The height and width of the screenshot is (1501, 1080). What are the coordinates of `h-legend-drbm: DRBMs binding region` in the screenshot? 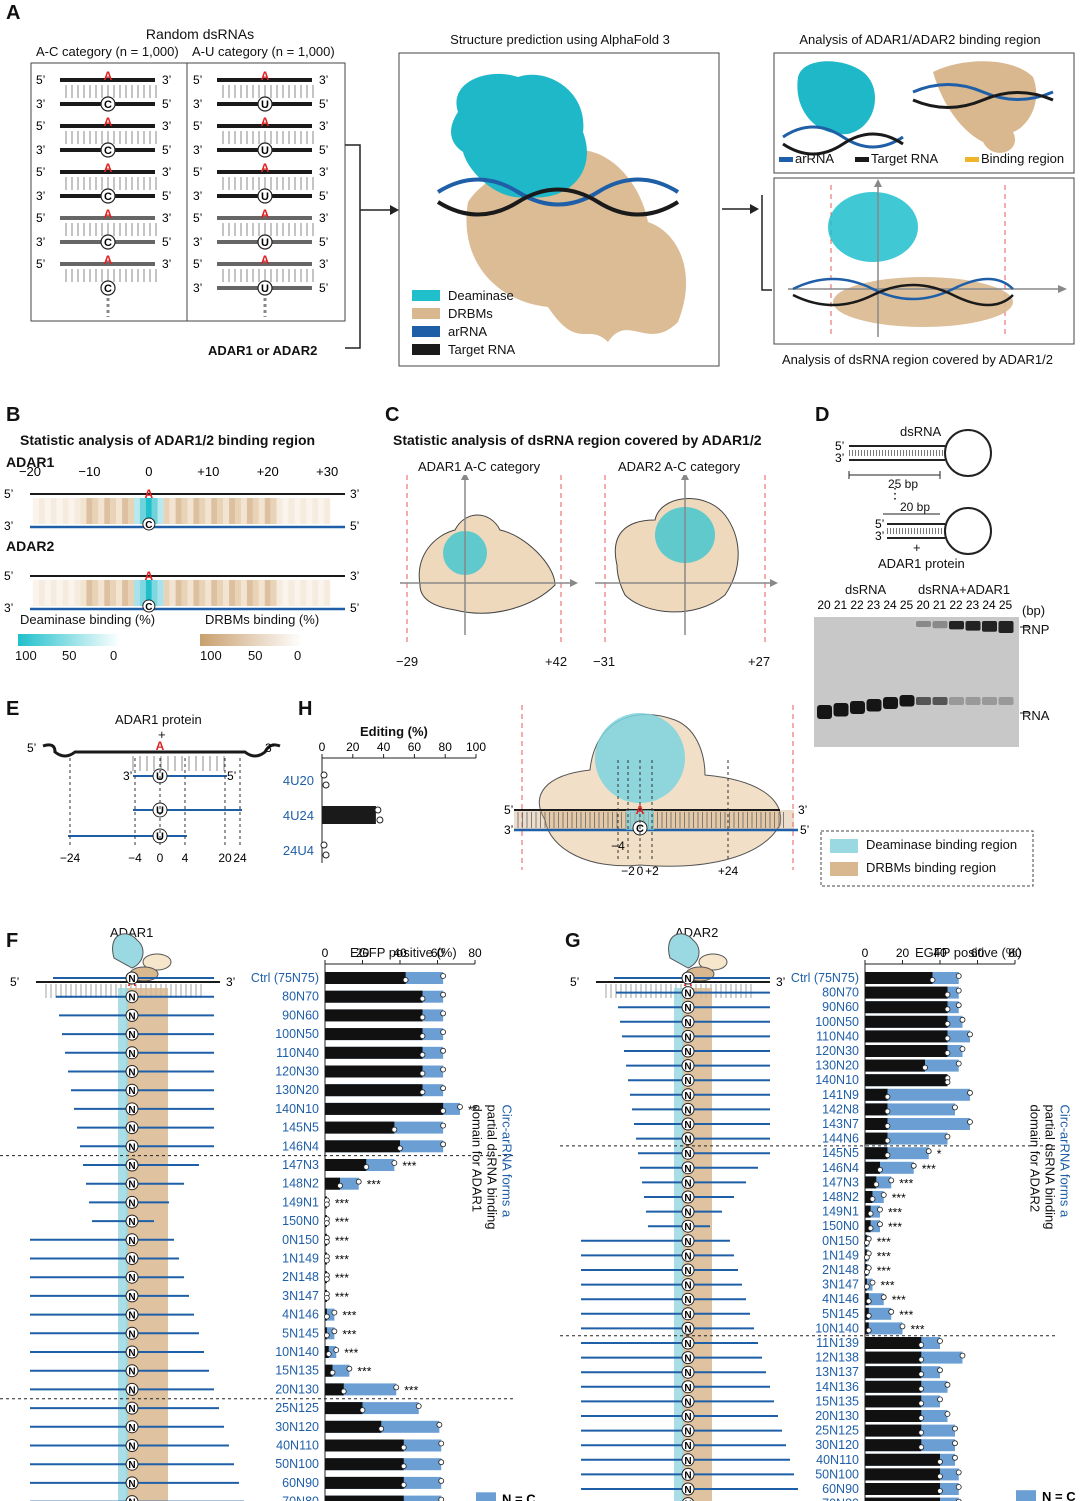 It's located at (931, 867).